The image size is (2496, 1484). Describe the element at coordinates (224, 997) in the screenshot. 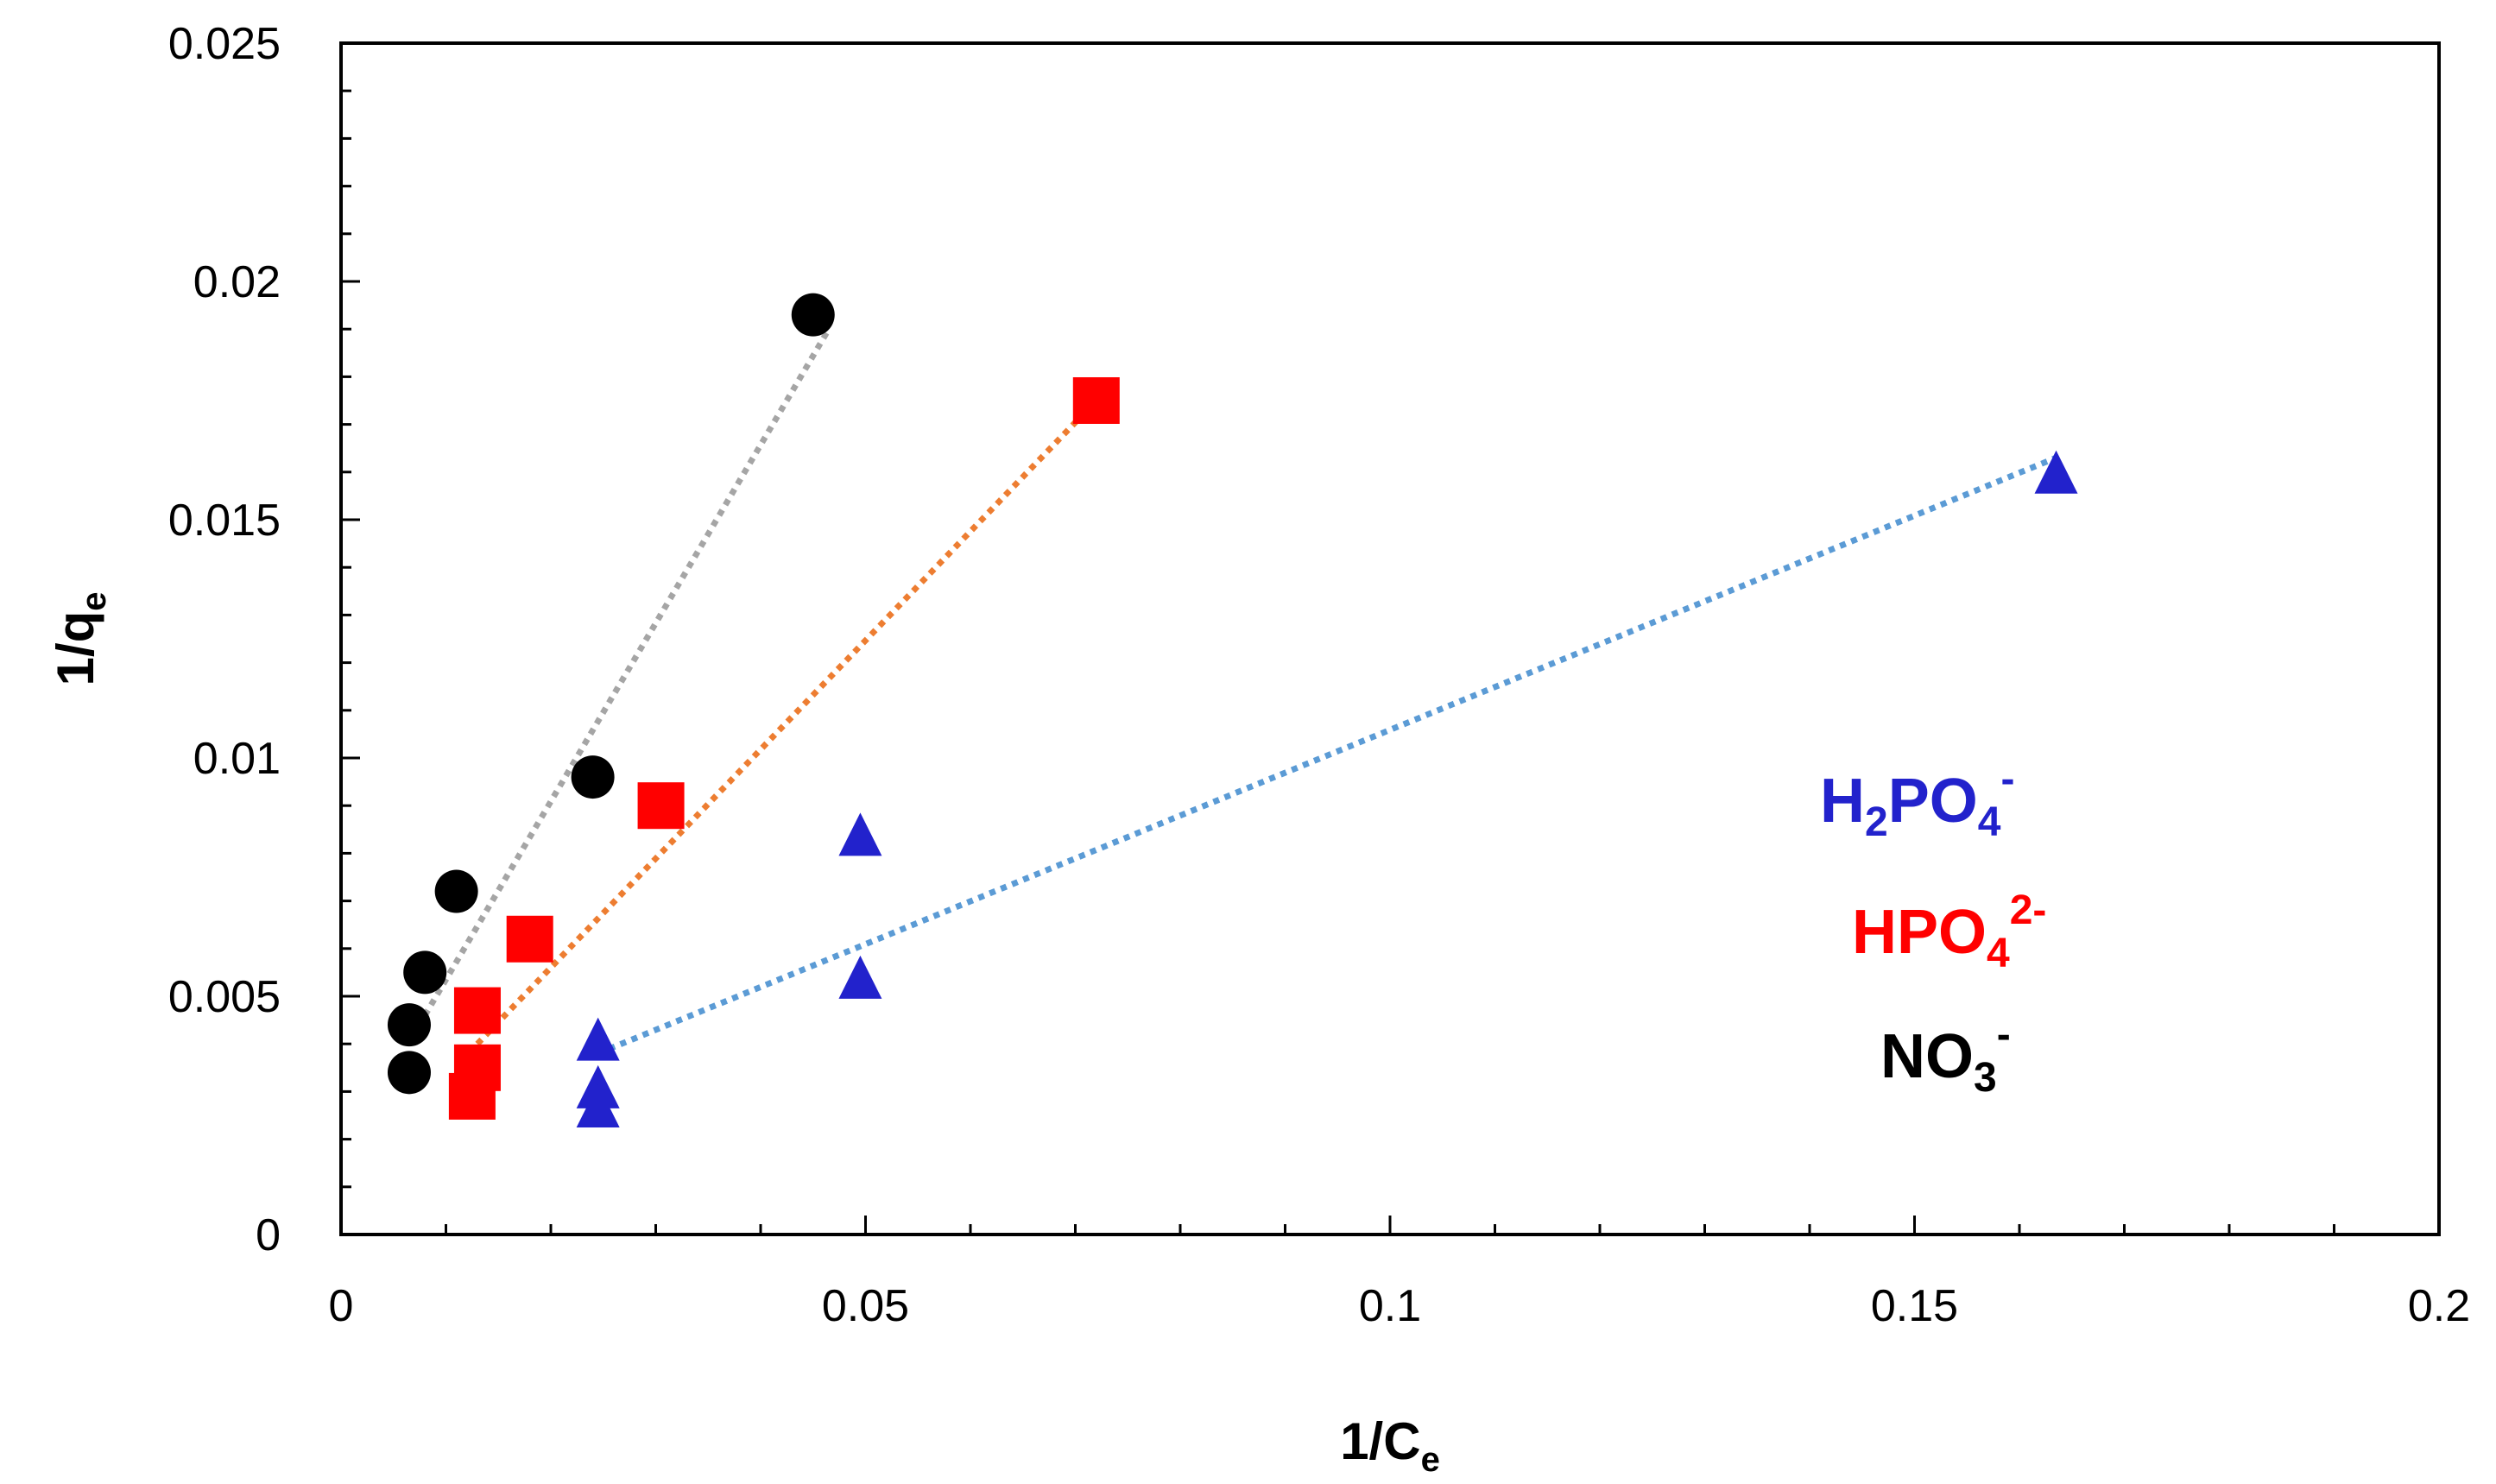

I see `y-tick-label: 0.005` at that location.